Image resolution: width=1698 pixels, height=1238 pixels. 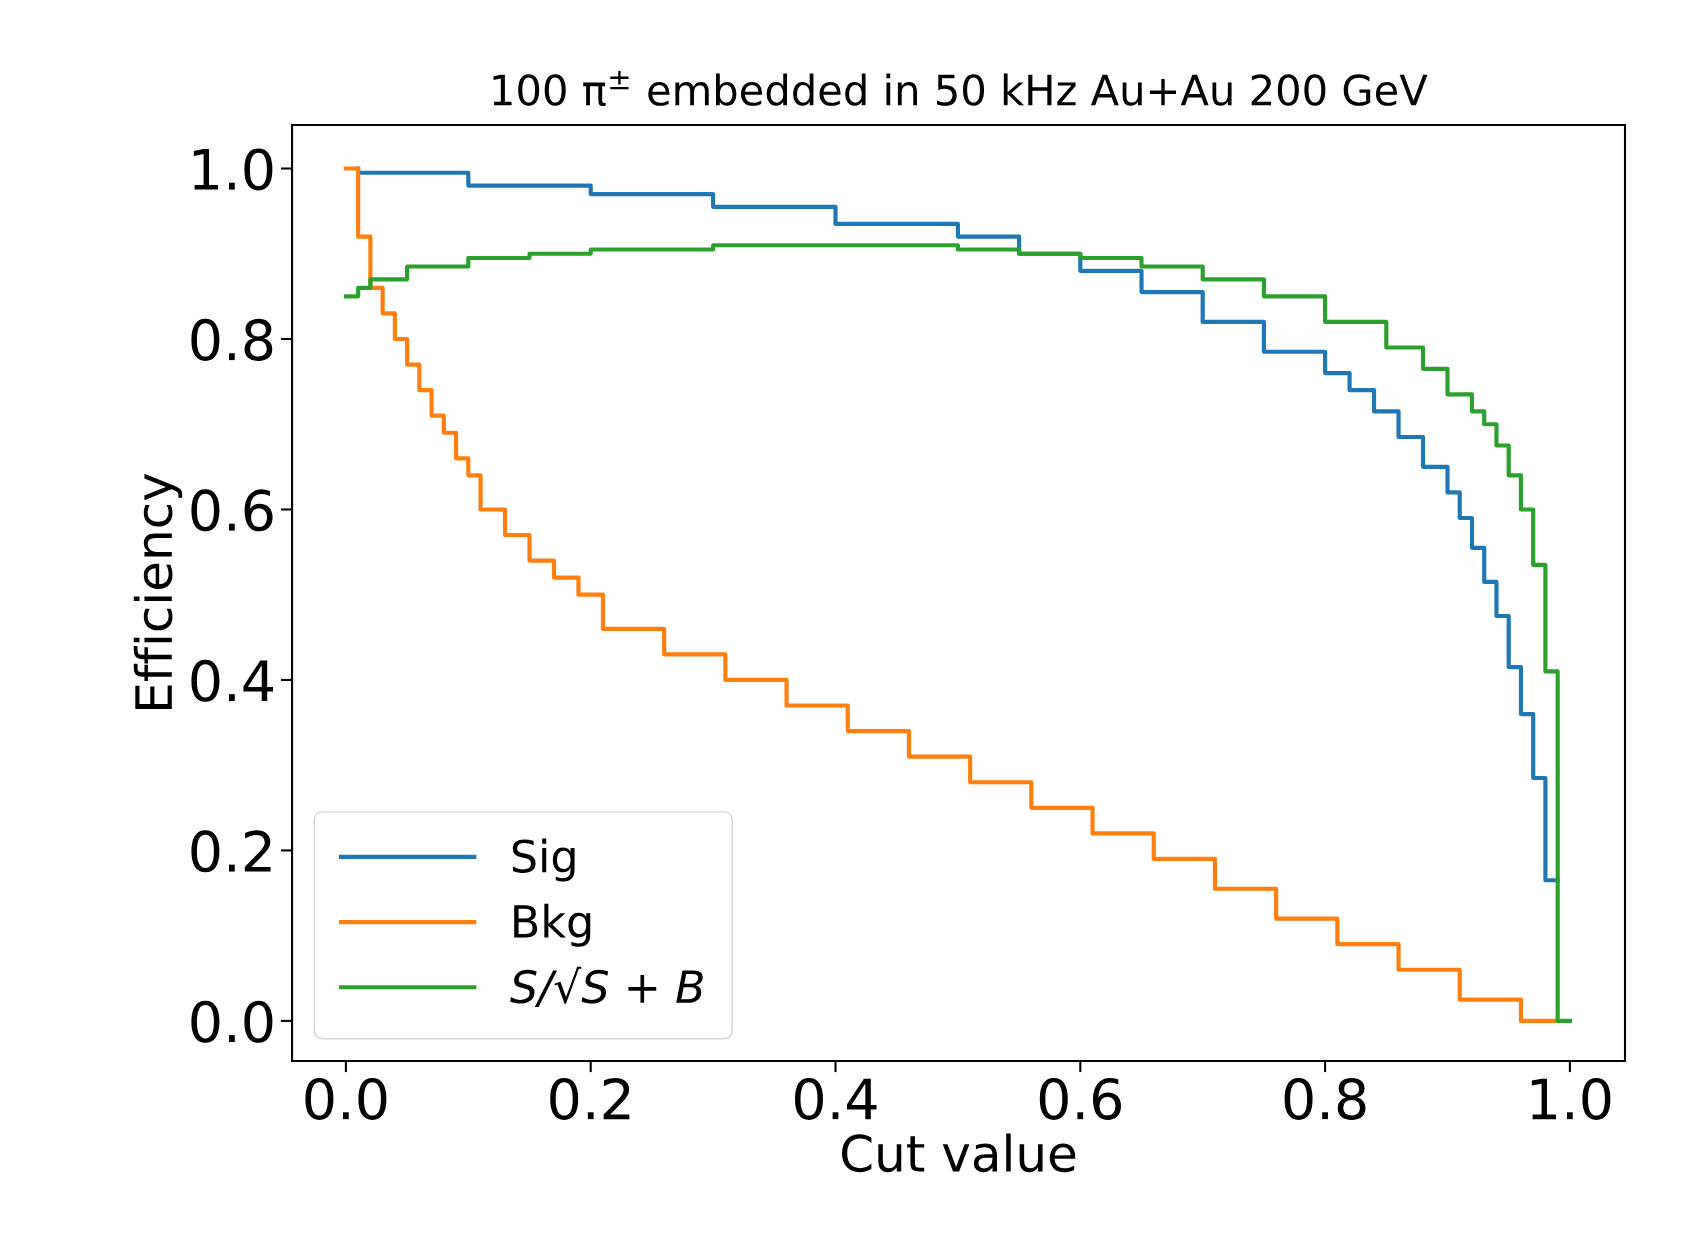 What do you see at coordinates (960, 89) in the screenshot?
I see `chart-title: 100 π$^{±}$ embedded in 50 kHz Au+Au 200 GeV` at bounding box center [960, 89].